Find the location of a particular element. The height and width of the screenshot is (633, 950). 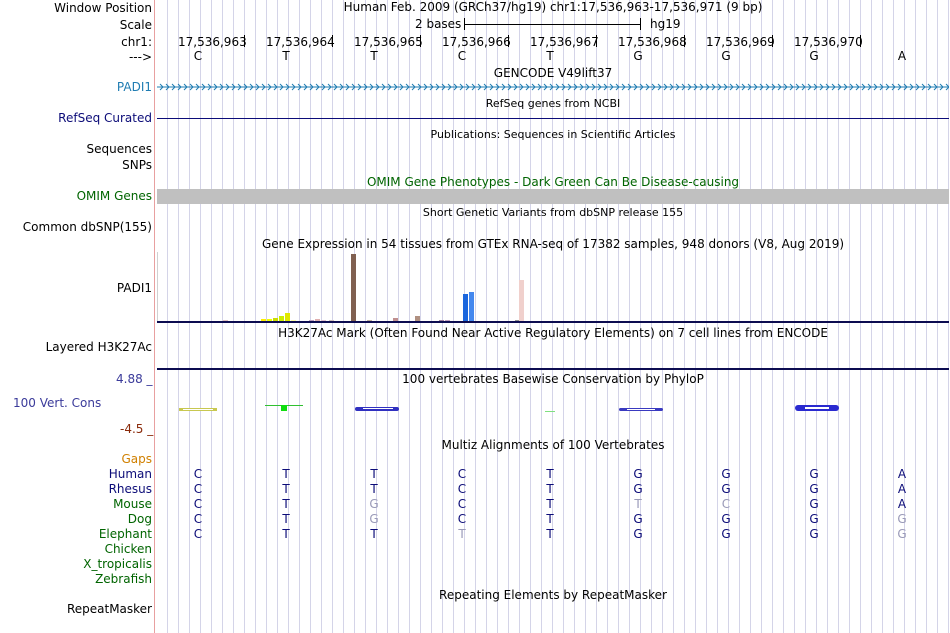

phylop-track-label: 100 Vert. Cons is located at coordinates (57, 403).